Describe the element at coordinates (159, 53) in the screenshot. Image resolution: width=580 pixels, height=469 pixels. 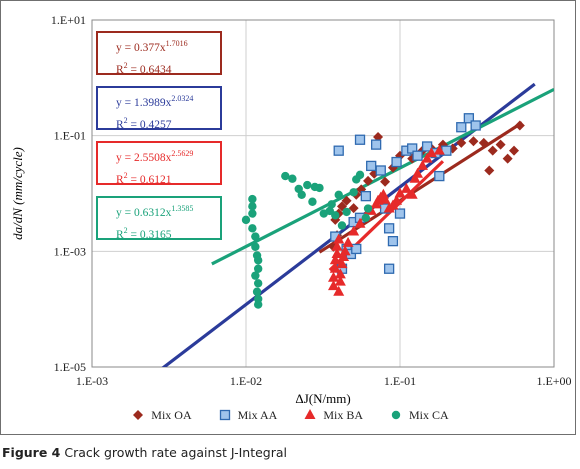
I see `equation-box-mix-oa: y = 0.377x1.7016 R2 = 0.6434` at that location.